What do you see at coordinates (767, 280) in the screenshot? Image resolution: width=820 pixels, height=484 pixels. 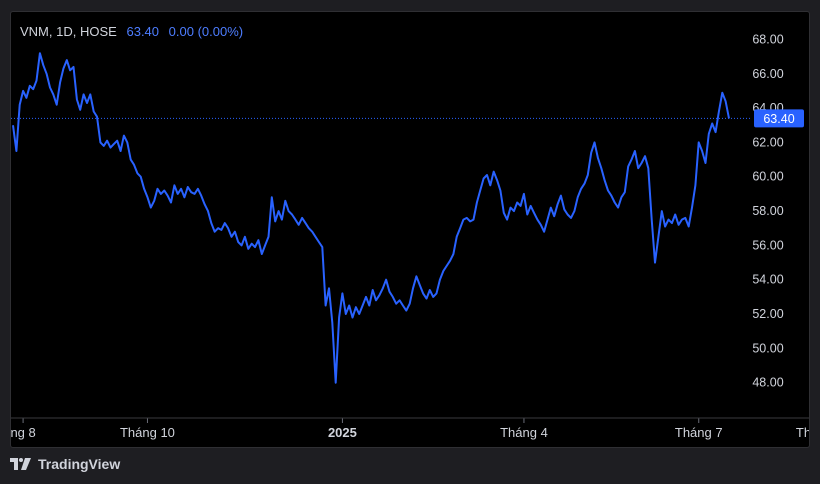 I see `y-tick-label: 54.00` at bounding box center [767, 280].